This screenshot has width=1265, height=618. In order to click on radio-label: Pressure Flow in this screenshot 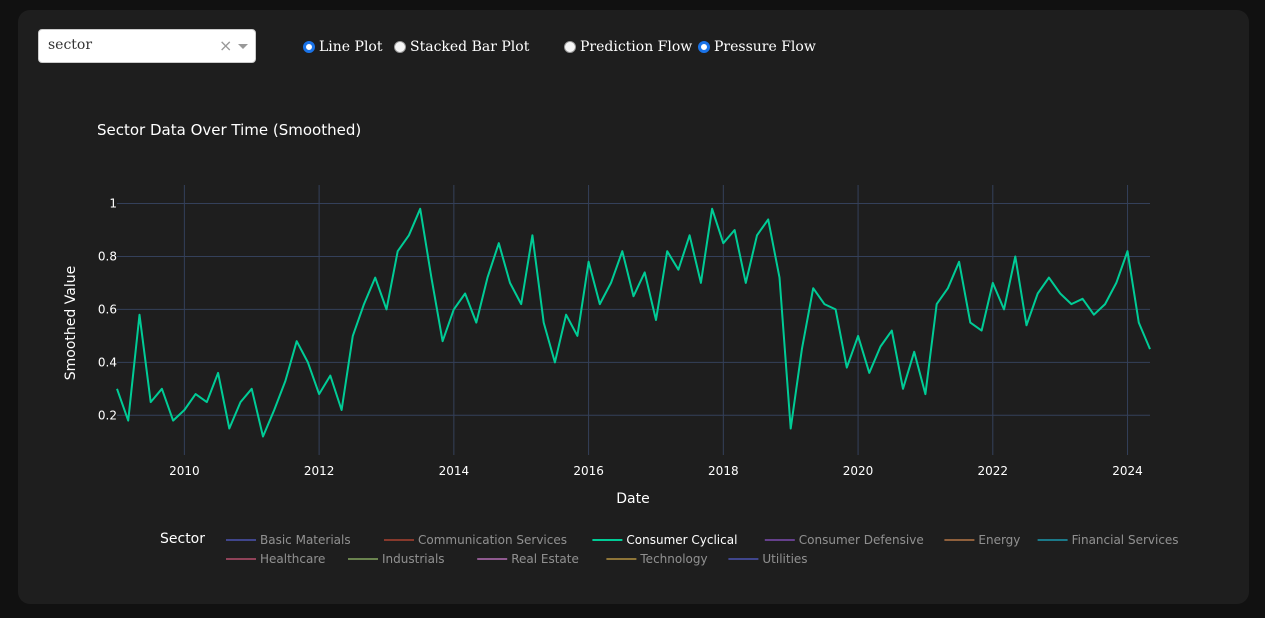, I will do `click(765, 47)`.